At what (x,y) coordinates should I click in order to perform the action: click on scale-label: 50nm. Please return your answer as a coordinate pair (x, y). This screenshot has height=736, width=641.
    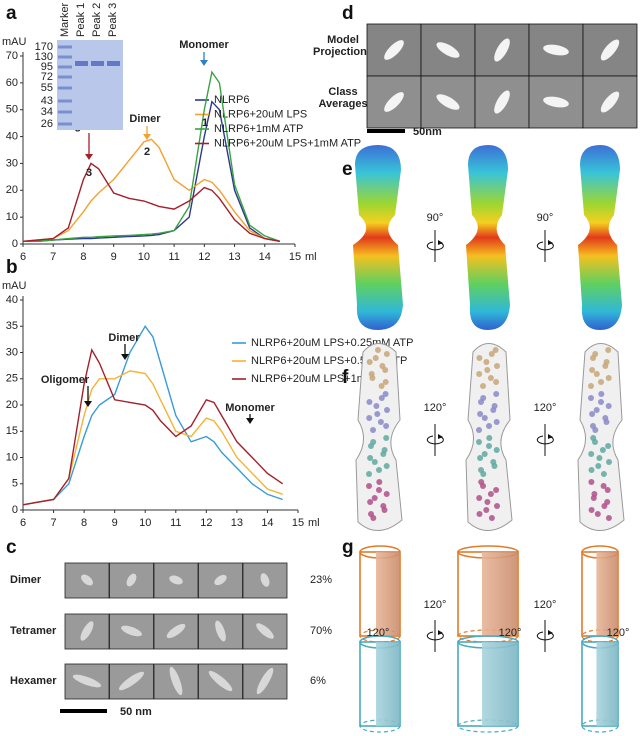
    Looking at the image, I should click on (427, 132).